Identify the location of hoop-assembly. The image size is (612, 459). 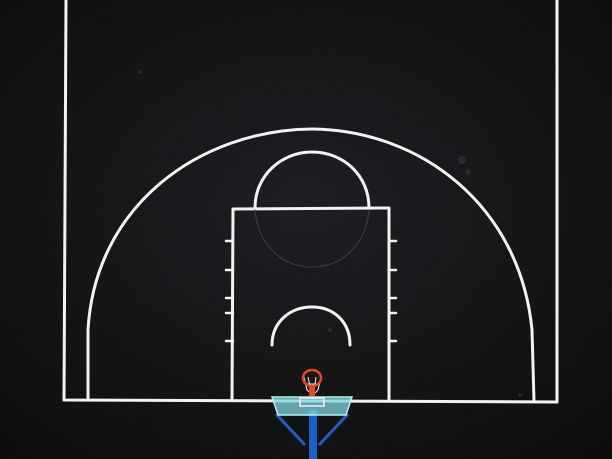
(312, 413).